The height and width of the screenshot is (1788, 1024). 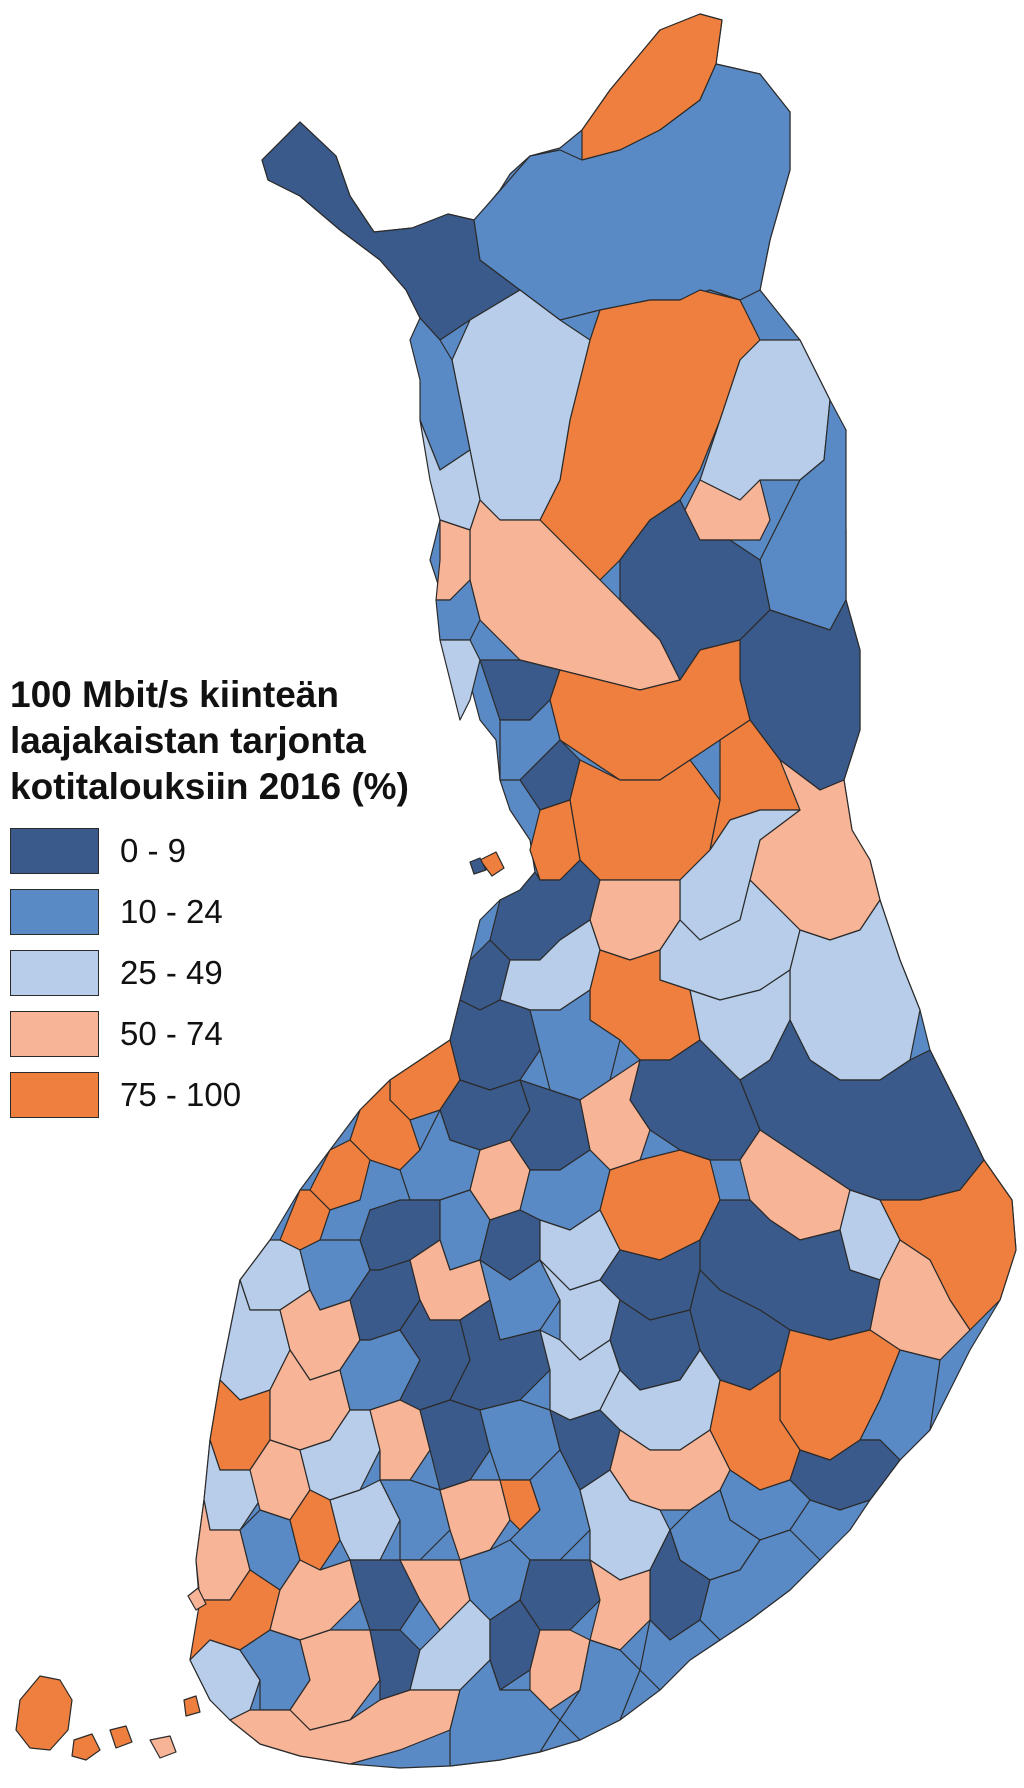 I want to click on legend-item: 25 - 49, so click(x=270, y=972).